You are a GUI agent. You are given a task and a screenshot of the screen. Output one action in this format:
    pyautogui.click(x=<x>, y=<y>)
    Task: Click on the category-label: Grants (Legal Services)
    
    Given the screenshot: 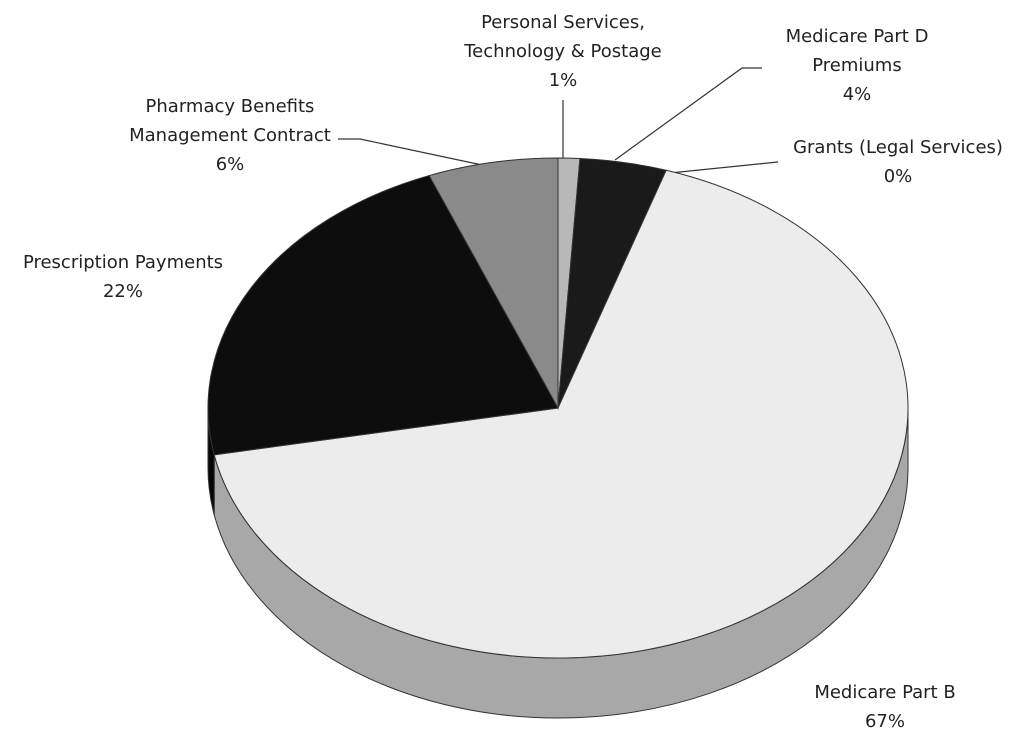 What is the action you would take?
    pyautogui.click(x=898, y=147)
    